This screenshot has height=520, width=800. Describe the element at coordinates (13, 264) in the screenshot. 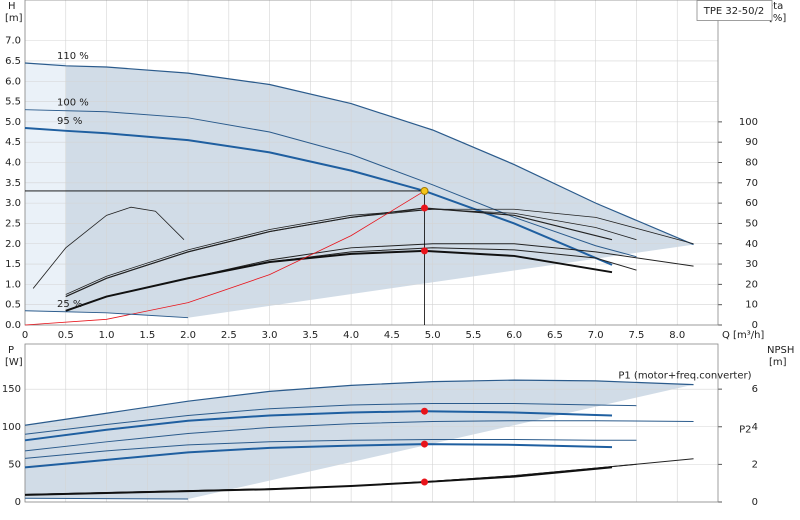

I see `y-tick-label: 1.5` at that location.